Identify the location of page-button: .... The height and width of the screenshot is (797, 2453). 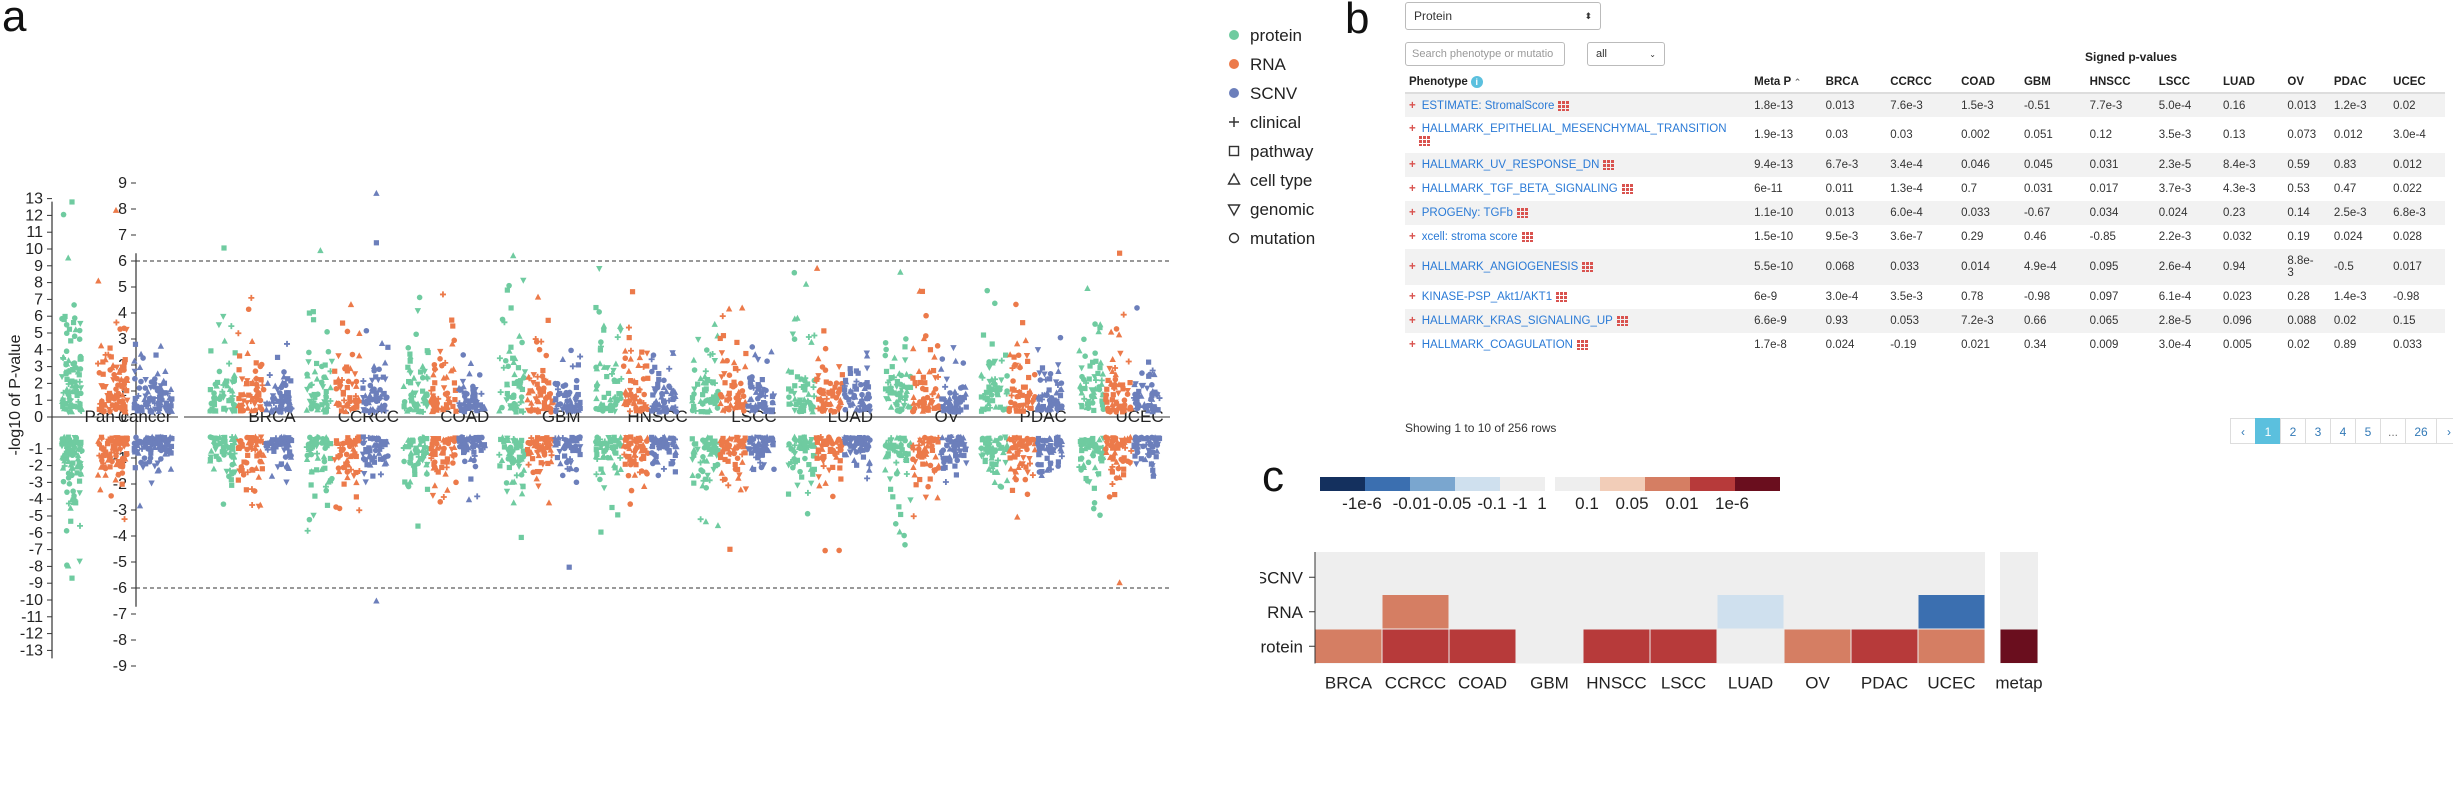
(2393, 431).